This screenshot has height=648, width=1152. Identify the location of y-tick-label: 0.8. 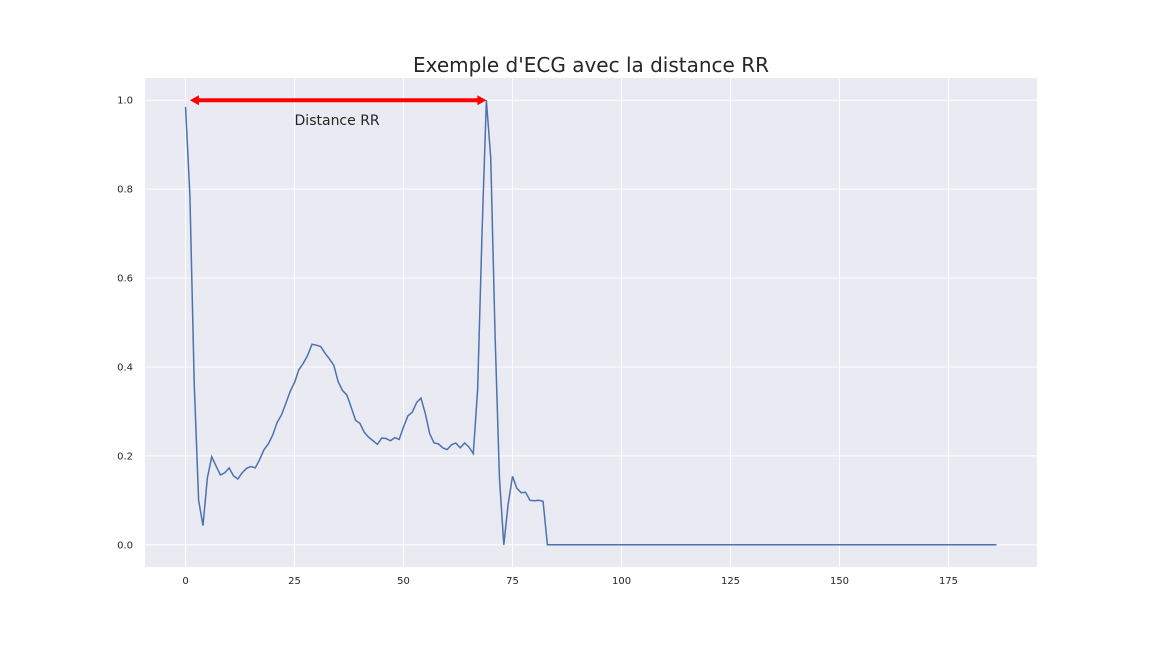
(125, 190).